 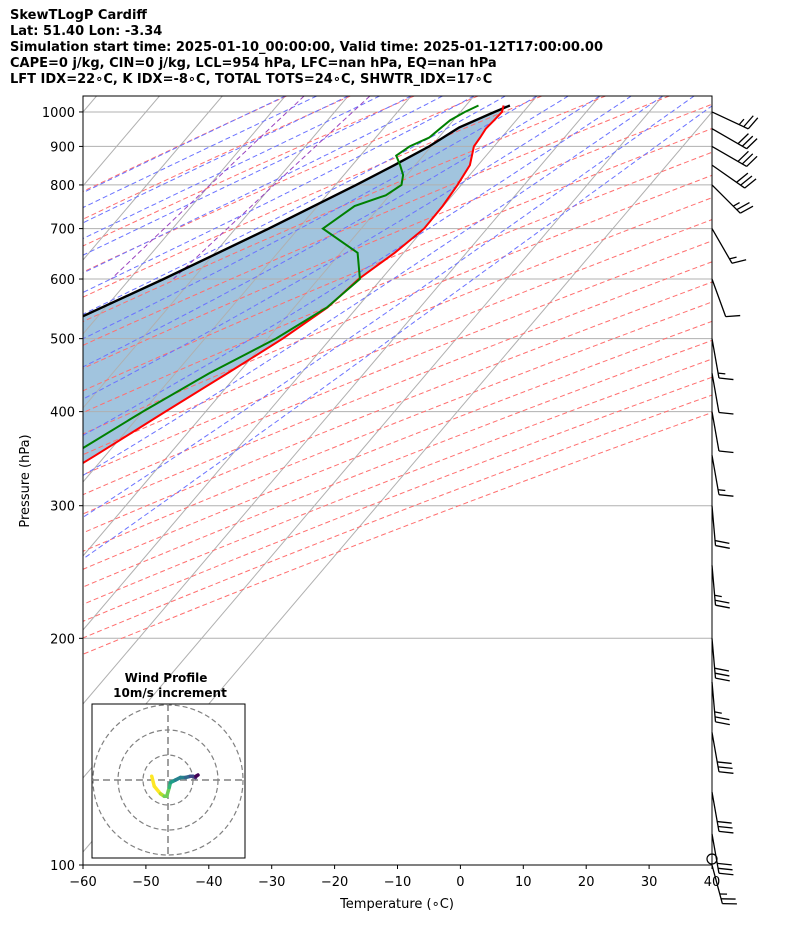 I want to click on x-tick-label: −50, so click(x=145, y=882).